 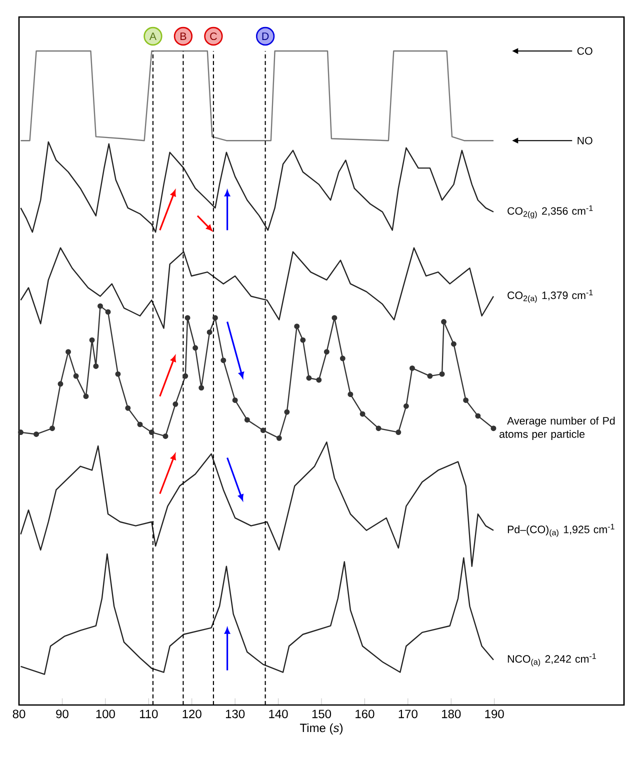 What do you see at coordinates (365, 714) in the screenshot?
I see `x-tick-label: 160` at bounding box center [365, 714].